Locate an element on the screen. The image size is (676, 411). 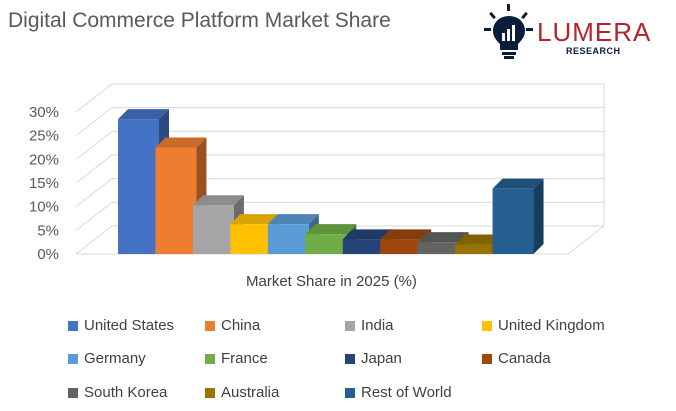
legend-label: Canada is located at coordinates (524, 358).